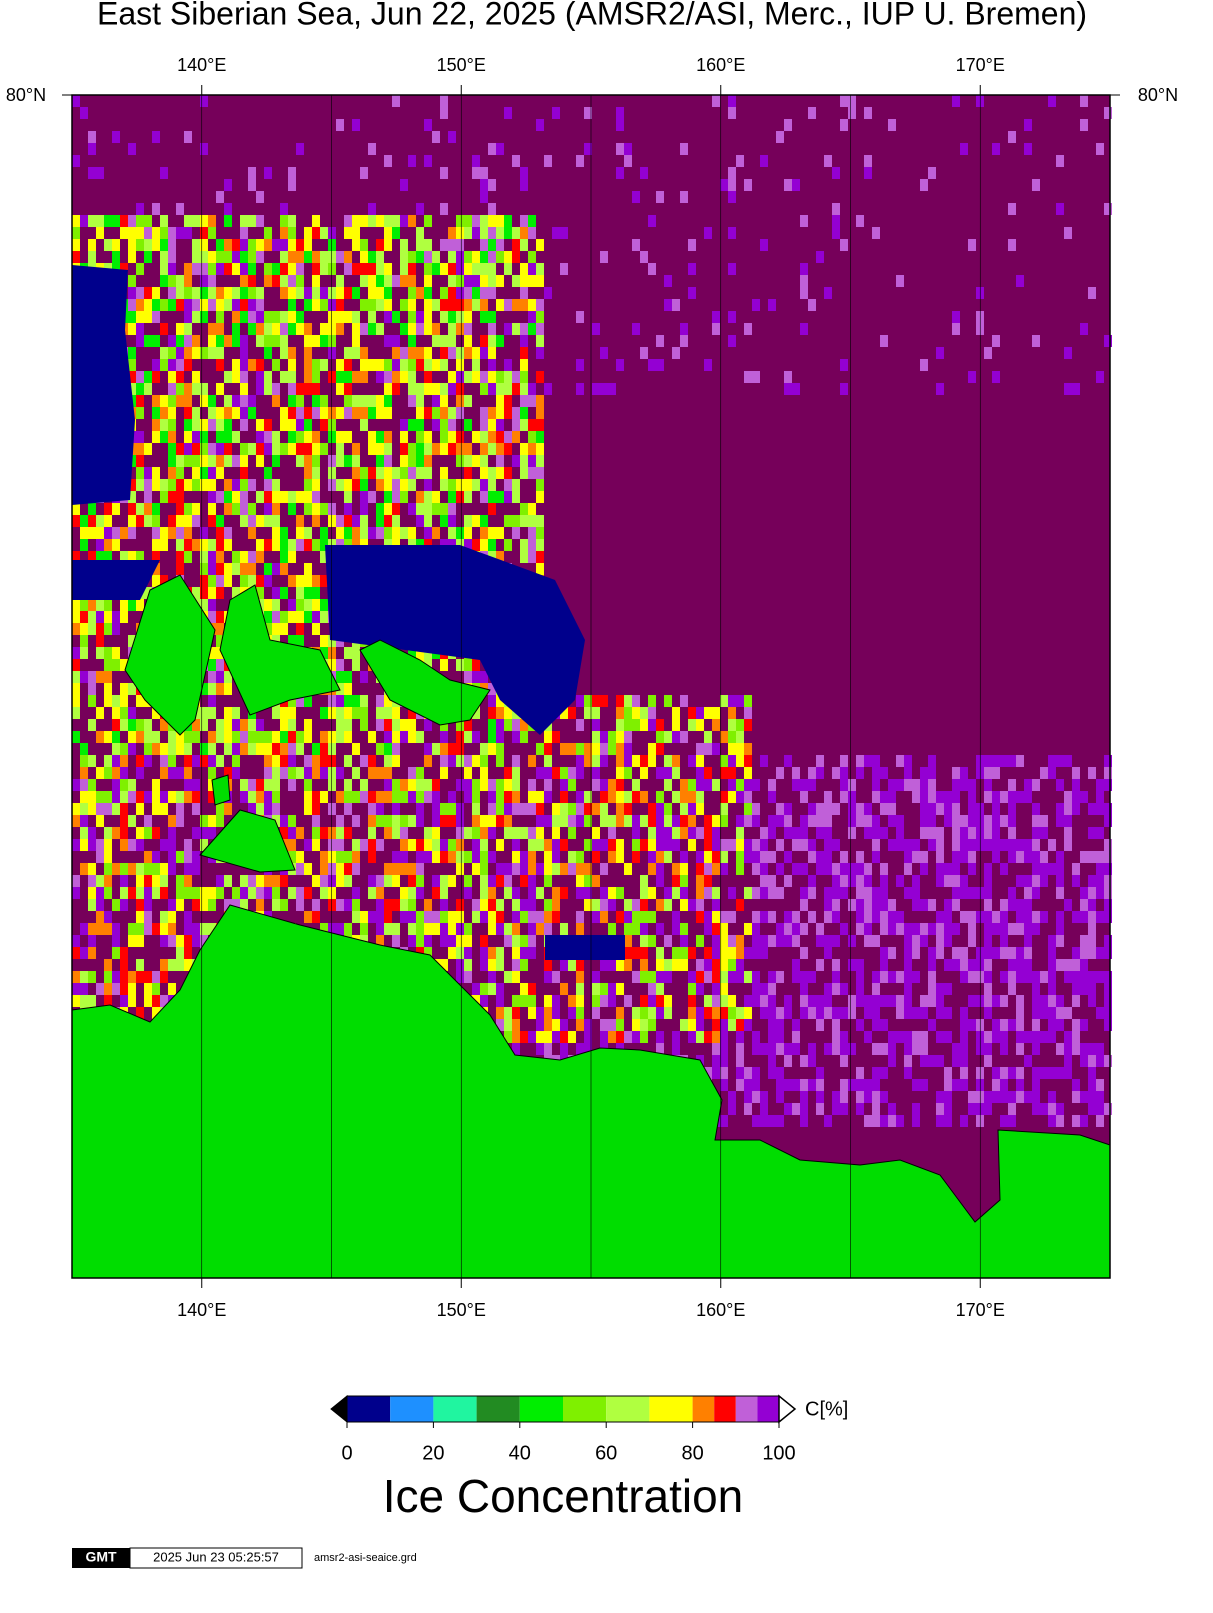  I want to click on gmt-logo, so click(101, 1558).